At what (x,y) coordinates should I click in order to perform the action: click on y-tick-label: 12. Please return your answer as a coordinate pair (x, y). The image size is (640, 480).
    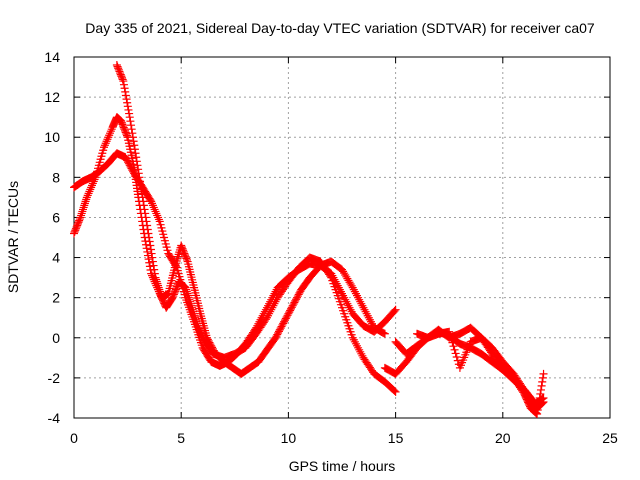
    Looking at the image, I should click on (52, 97).